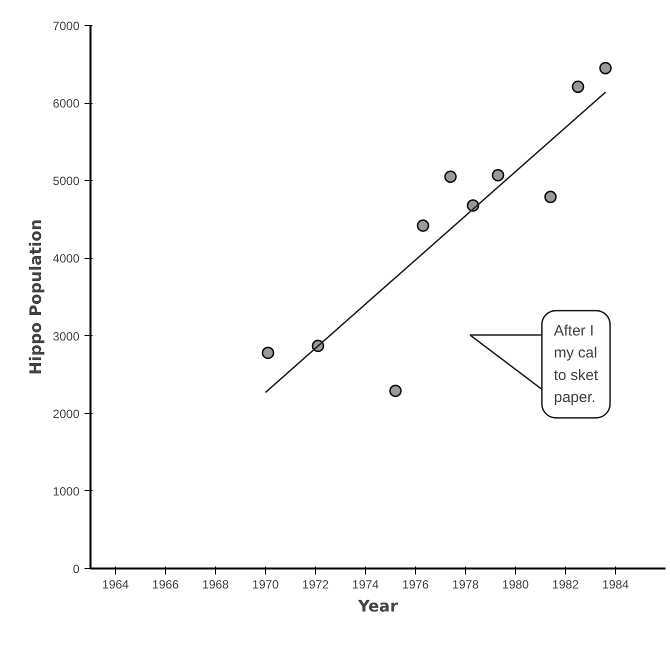 The width and height of the screenshot is (670, 648). Describe the element at coordinates (516, 585) in the screenshot. I see `x-tick-label: 1980` at that location.